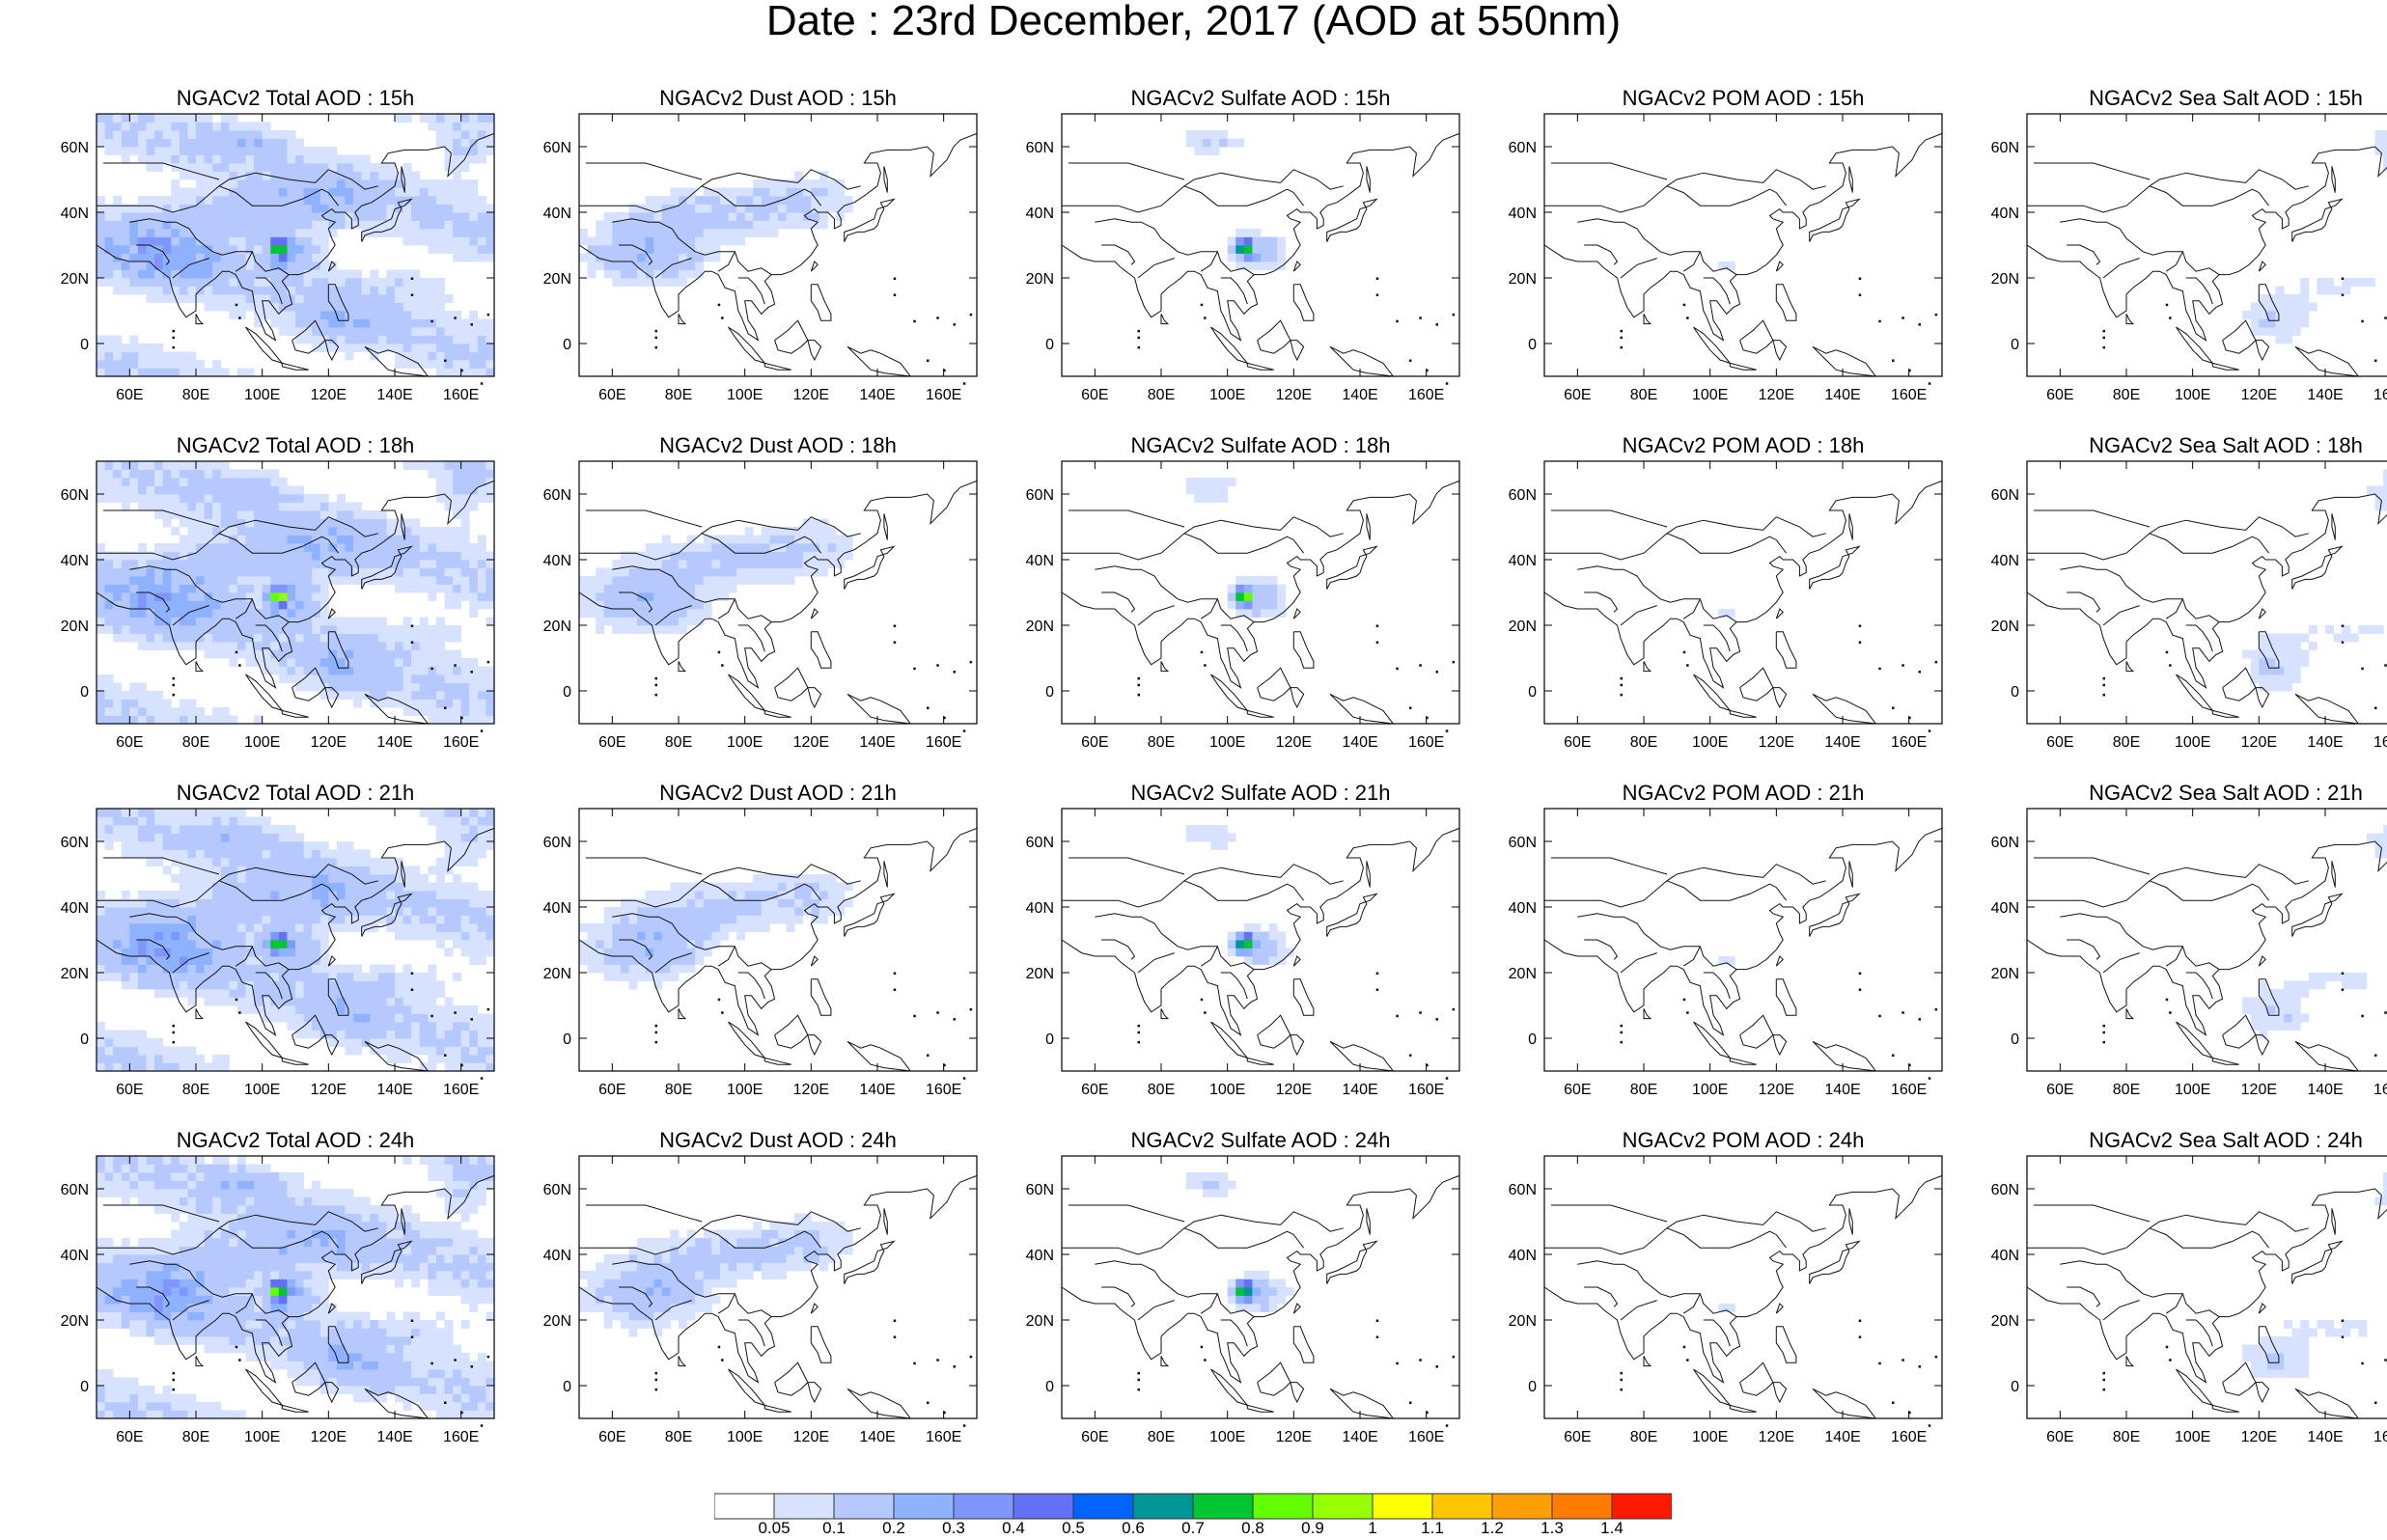  Describe the element at coordinates (567, 693) in the screenshot. I see `lat-tick-label: 0` at that location.